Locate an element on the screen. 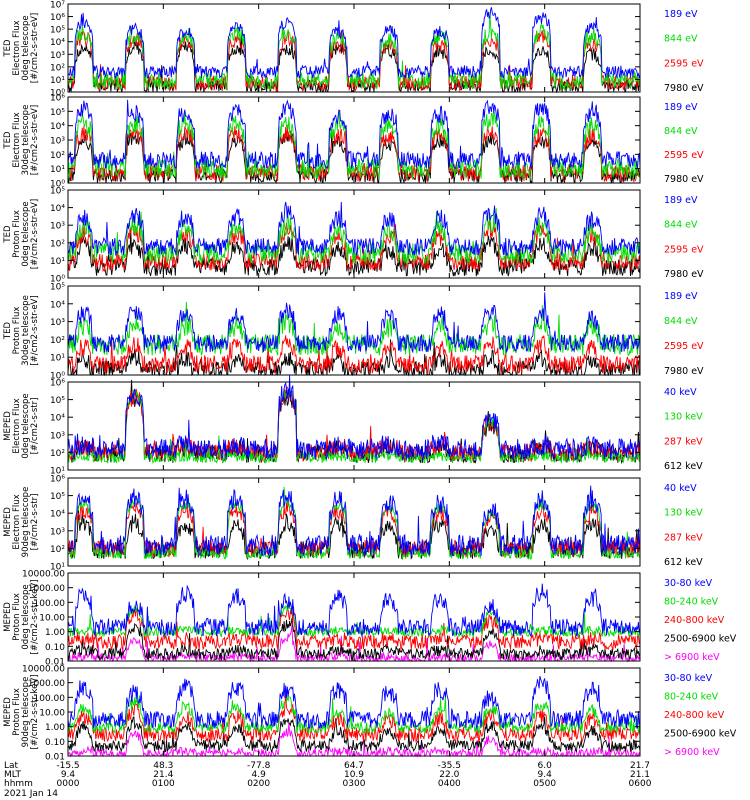 This screenshot has height=800, width=750. y-axis-label: [#/cm2-s-str] is located at coordinates (35, 522).